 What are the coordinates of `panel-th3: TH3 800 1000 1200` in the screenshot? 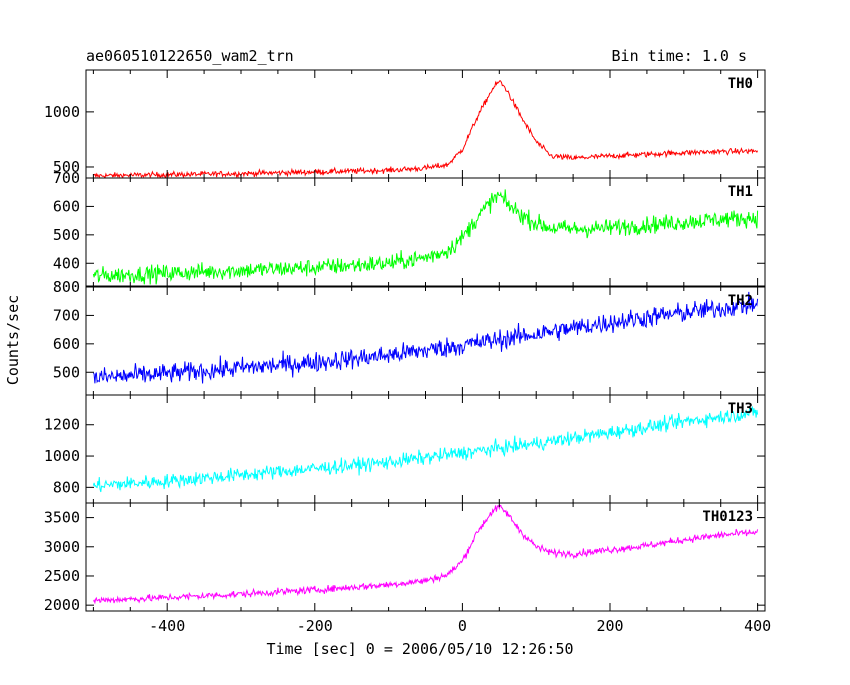 It's located at (405, 449).